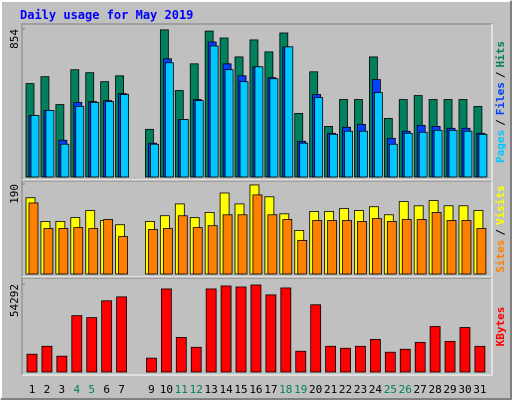  What do you see at coordinates (500, 146) in the screenshot?
I see `legend-entry: Pages` at bounding box center [500, 146].